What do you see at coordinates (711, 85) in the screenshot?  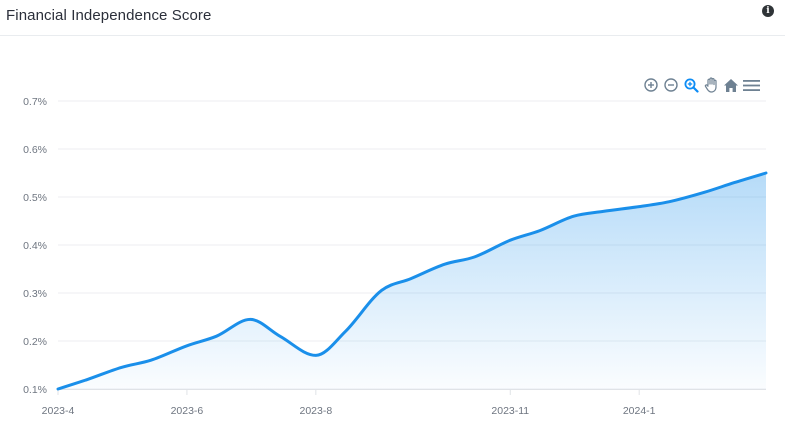 I see `pan-hand-icon` at bounding box center [711, 85].